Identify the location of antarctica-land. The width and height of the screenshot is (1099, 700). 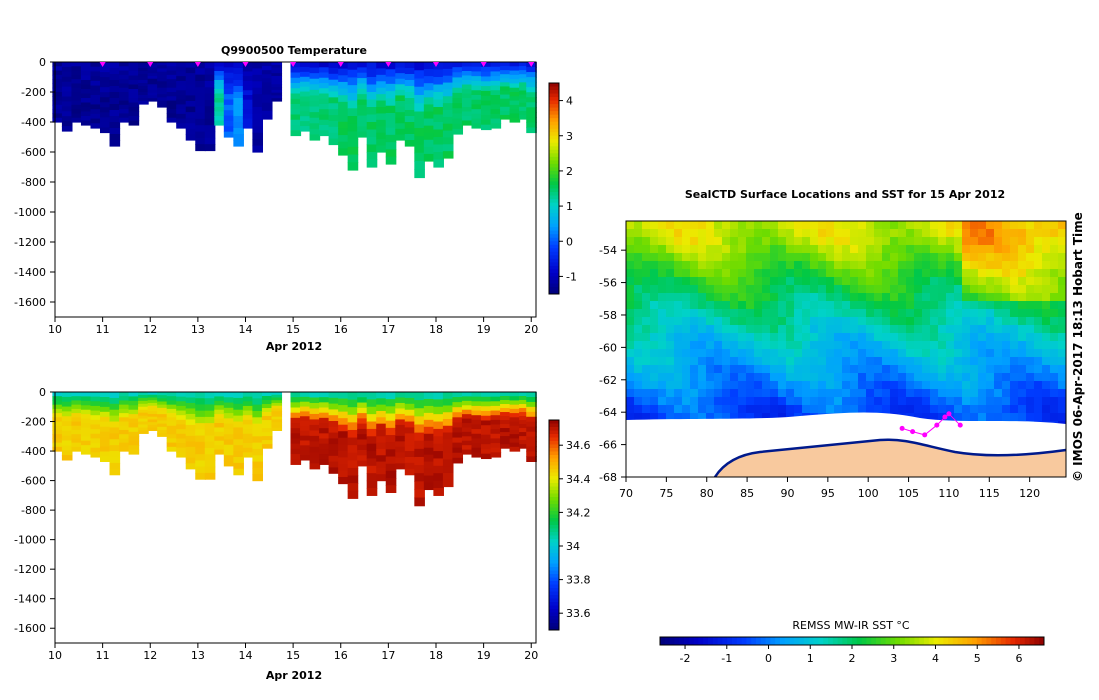
(846, 445).